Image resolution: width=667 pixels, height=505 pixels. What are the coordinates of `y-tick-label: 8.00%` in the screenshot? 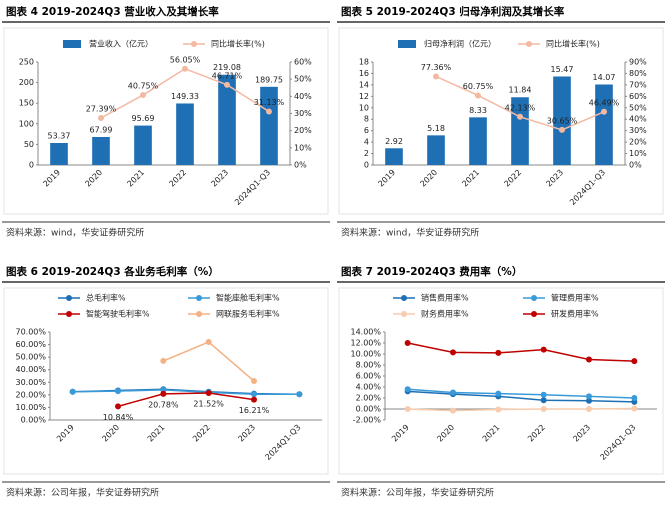 It's located at (369, 365).